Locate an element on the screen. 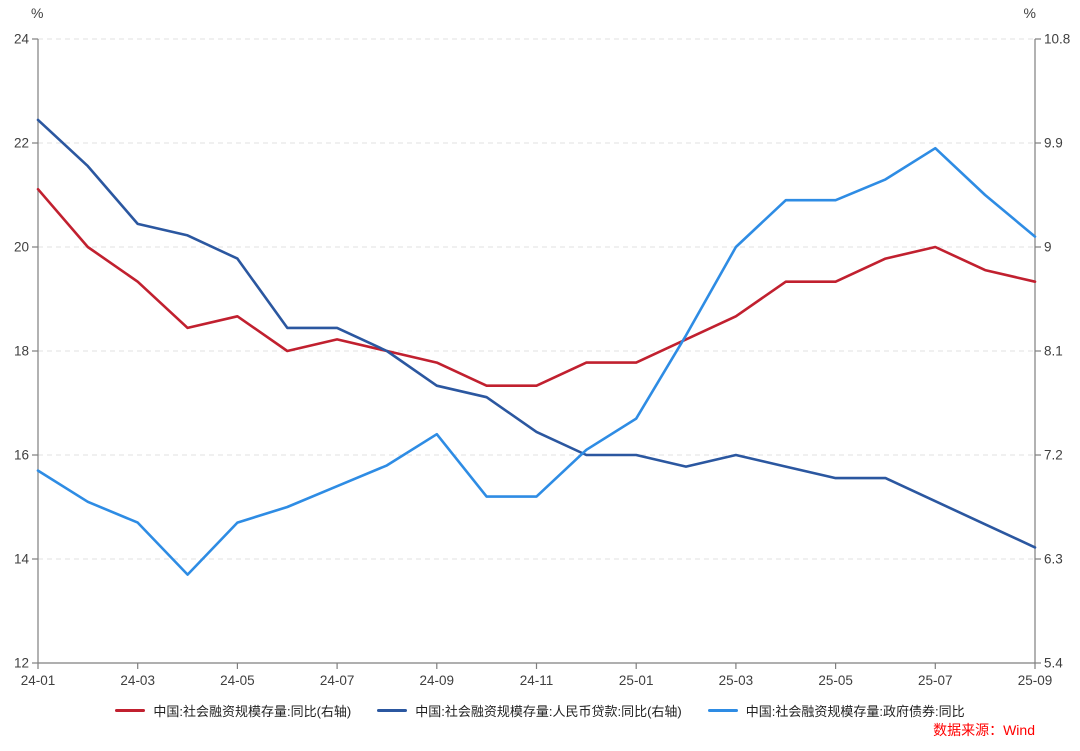 Image resolution: width=1080 pixels, height=751 pixels. x-tick-label: 25-01 is located at coordinates (636, 680).